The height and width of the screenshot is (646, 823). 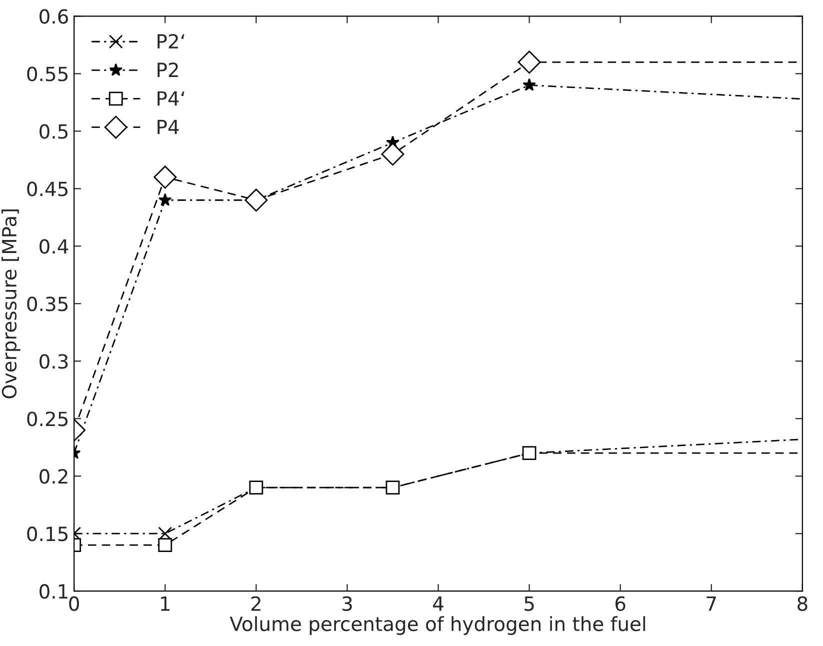 I want to click on y-tick-label: 0.3, so click(x=54, y=361).